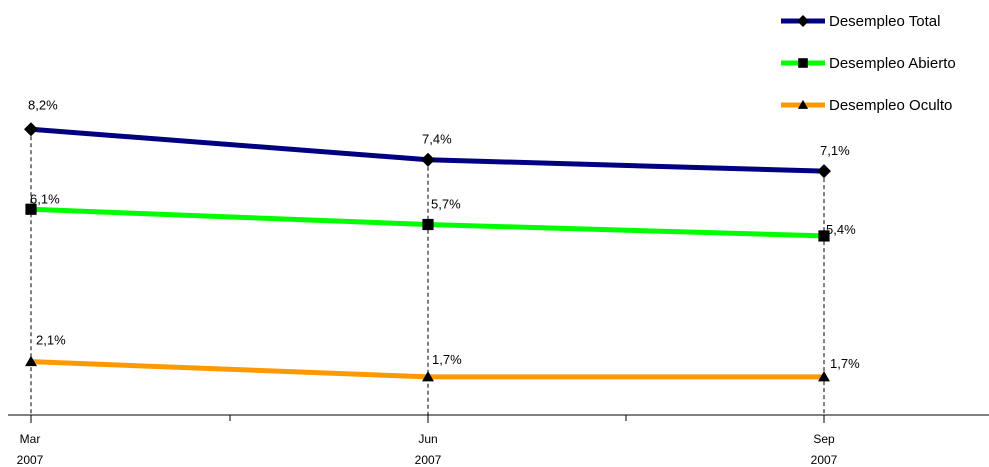  Describe the element at coordinates (884, 21) in the screenshot. I see `legend-label-desempleo-total: Desempleo Total` at that location.